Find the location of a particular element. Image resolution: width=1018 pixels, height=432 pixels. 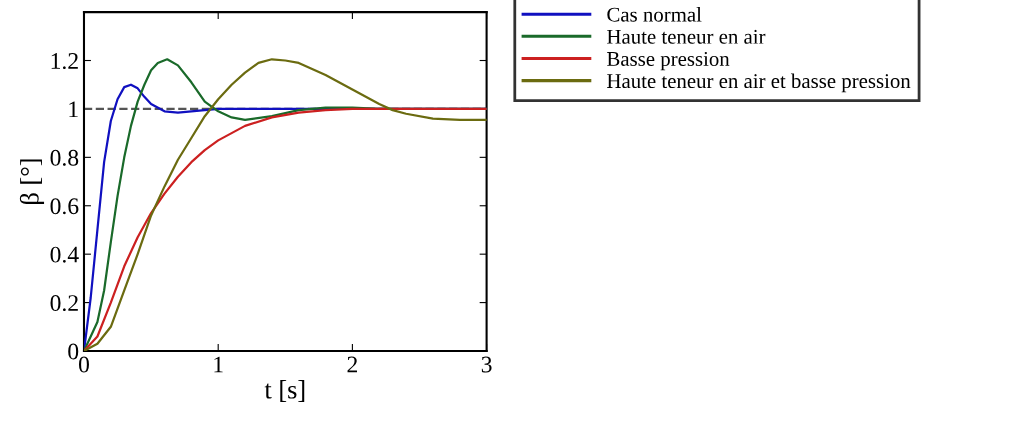

y-axis-title: β [°] is located at coordinates (32, 181).